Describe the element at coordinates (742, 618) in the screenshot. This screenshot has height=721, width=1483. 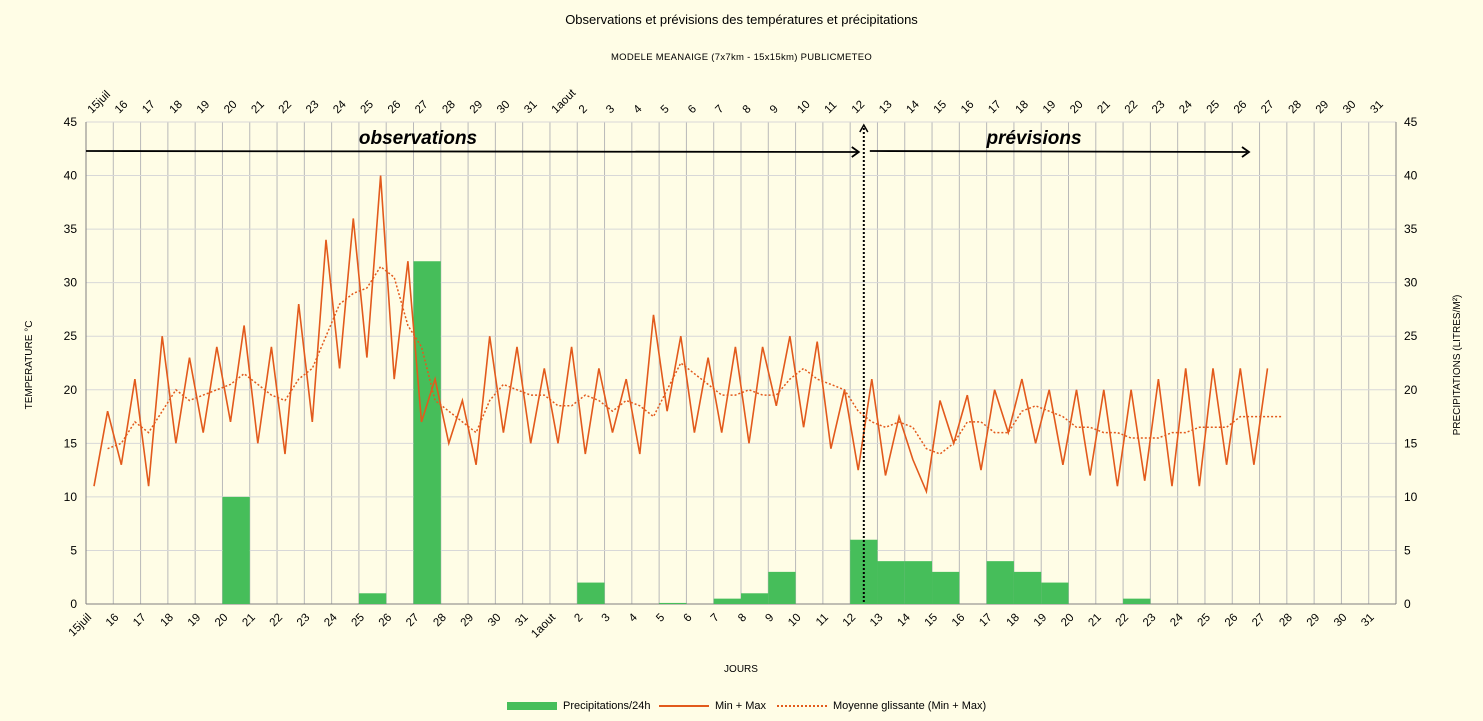
I see `x-tick-label-bottom: 8` at that location.